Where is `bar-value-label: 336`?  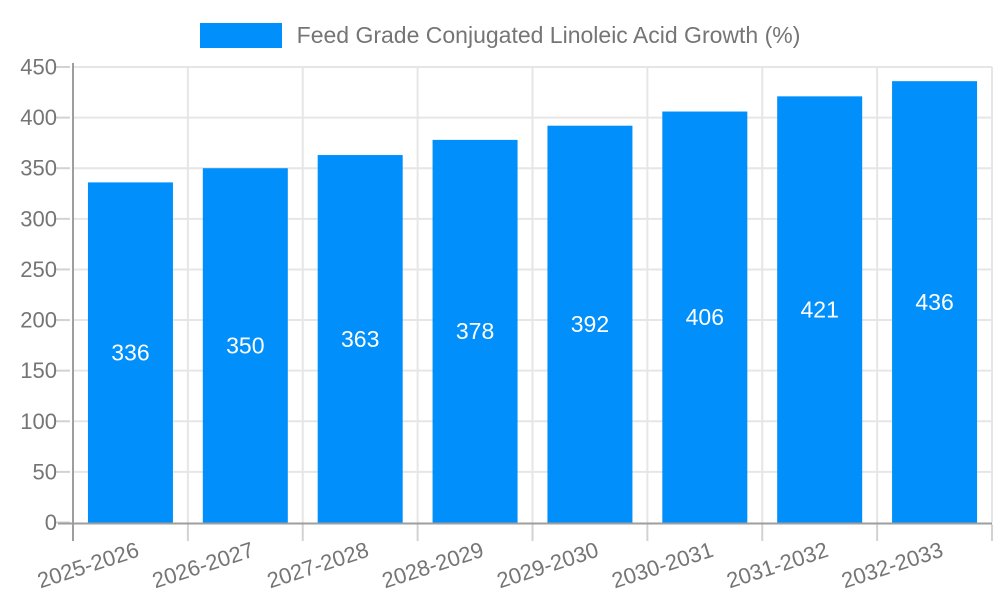
bar-value-label: 336 is located at coordinates (130, 352).